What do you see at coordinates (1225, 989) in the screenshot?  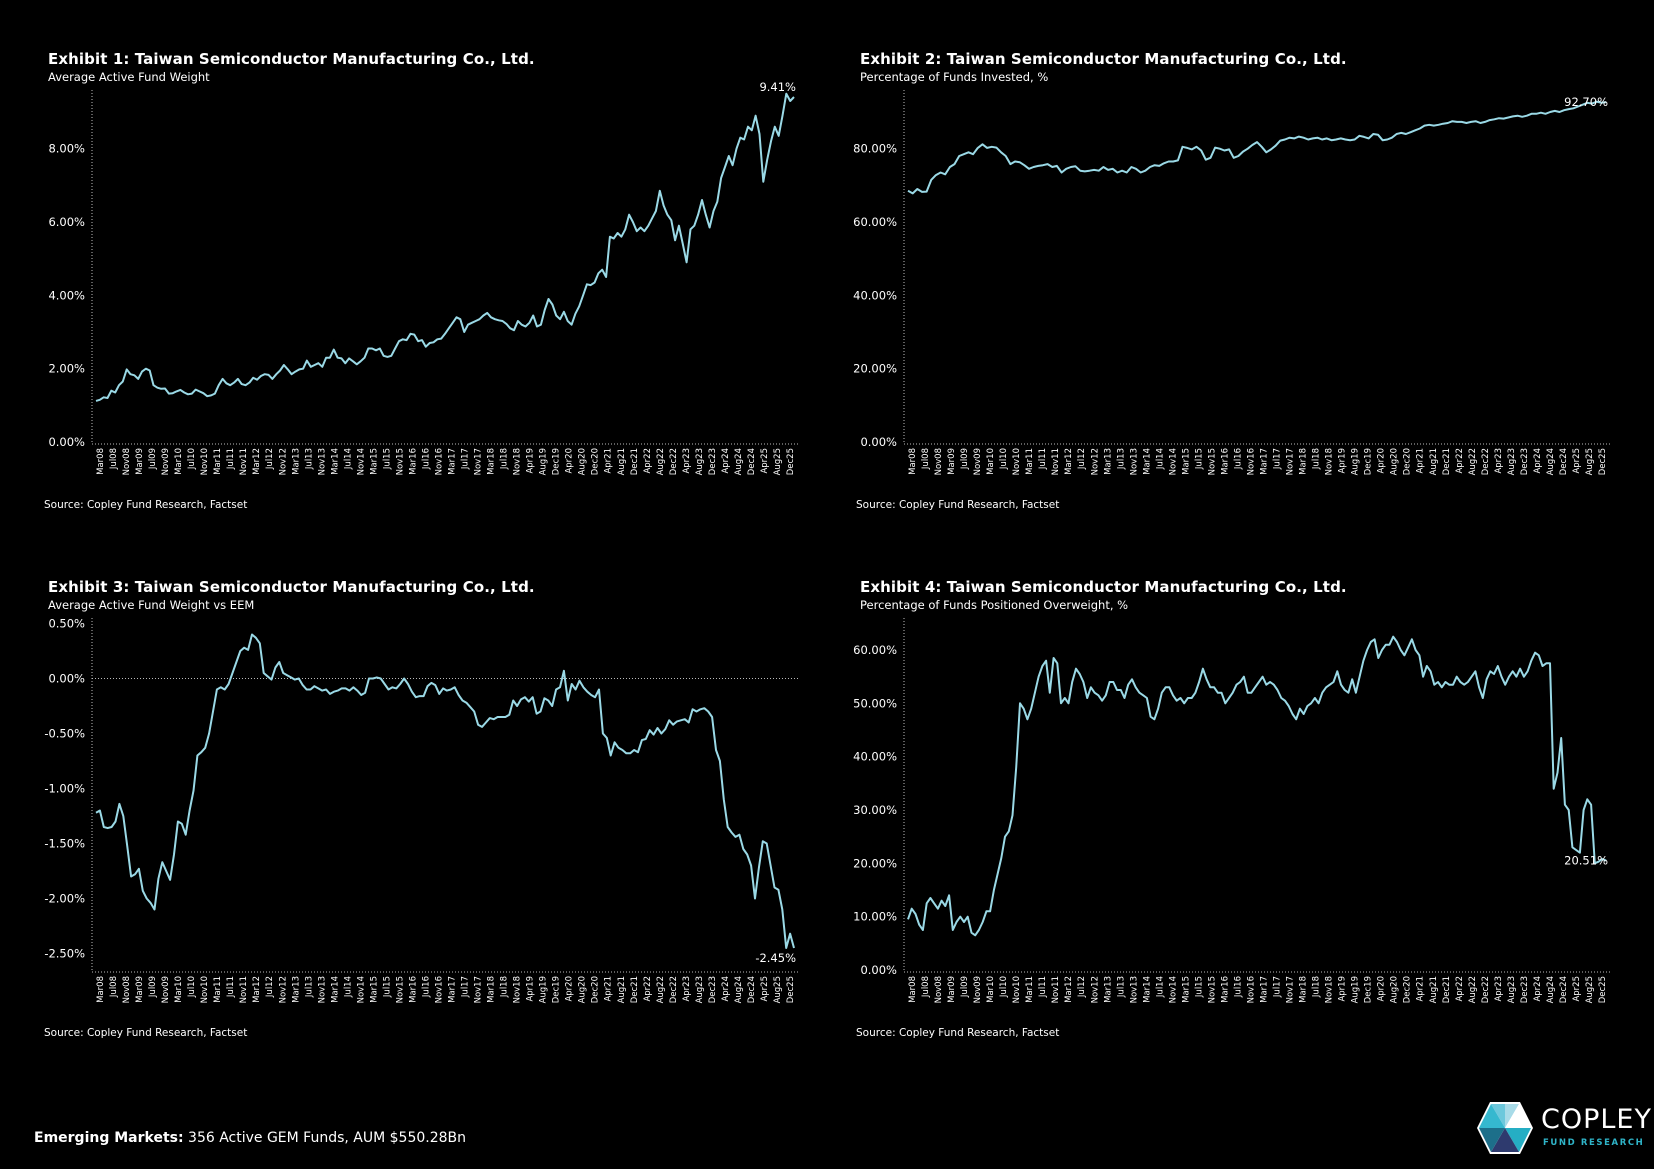 I see `x-tick-label: Mar16` at bounding box center [1225, 989].